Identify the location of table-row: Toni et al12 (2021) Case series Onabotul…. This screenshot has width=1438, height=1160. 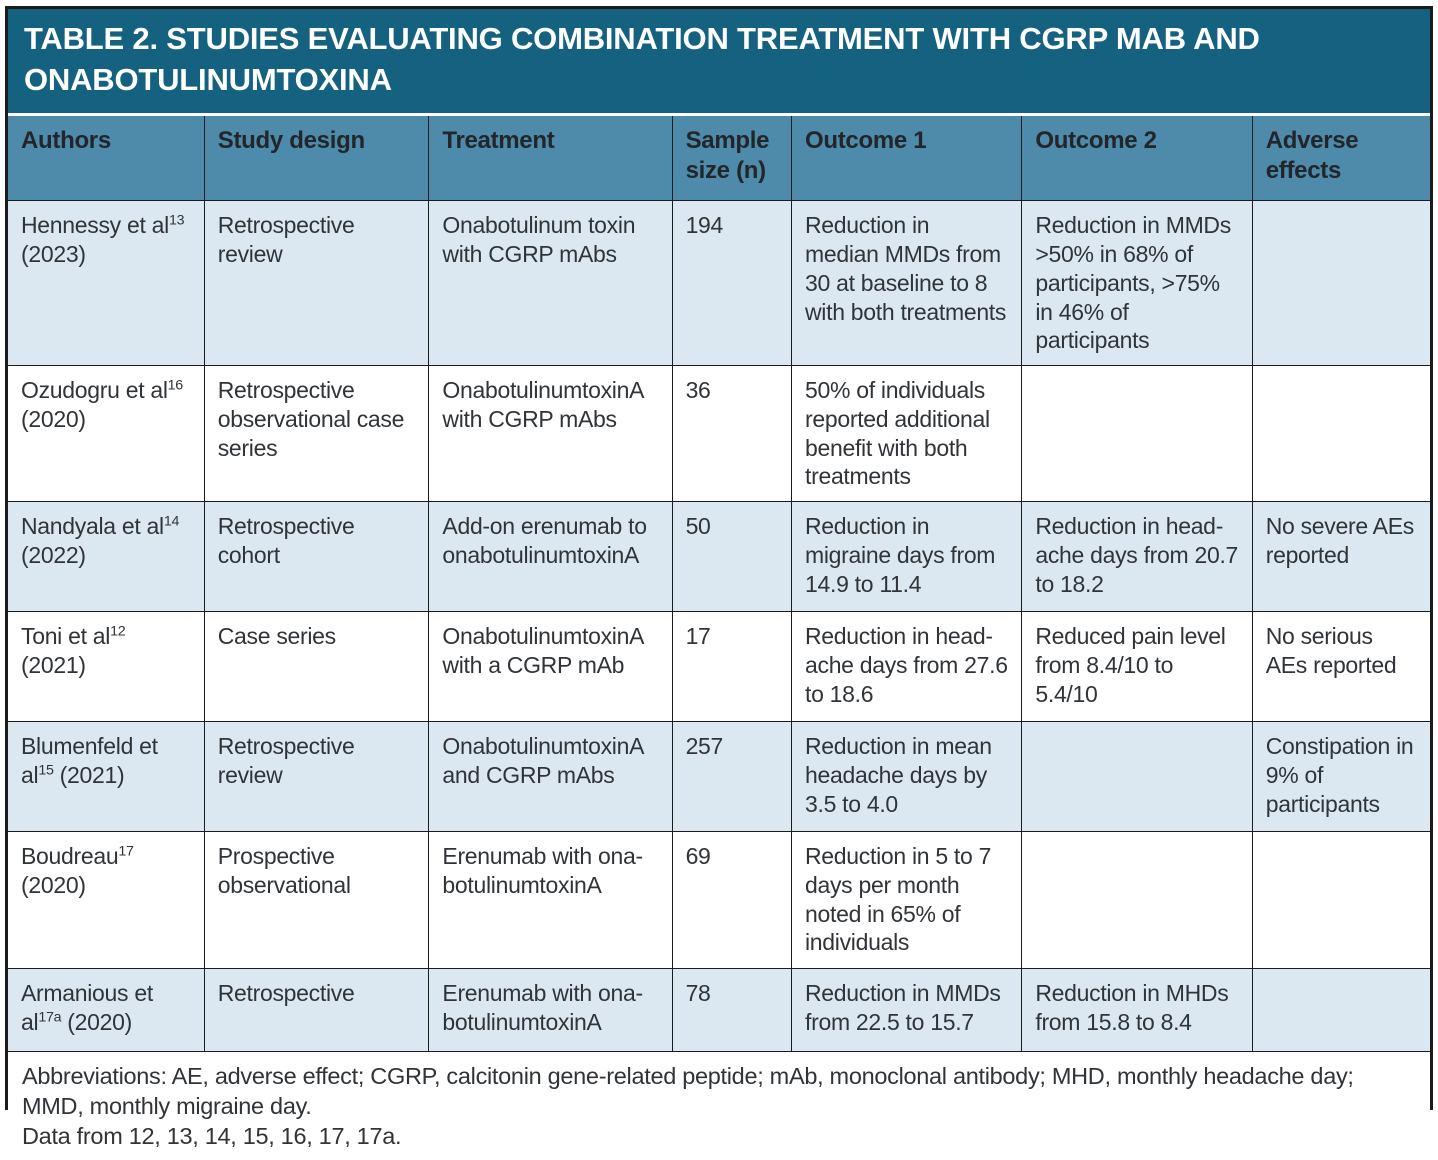
(719, 667).